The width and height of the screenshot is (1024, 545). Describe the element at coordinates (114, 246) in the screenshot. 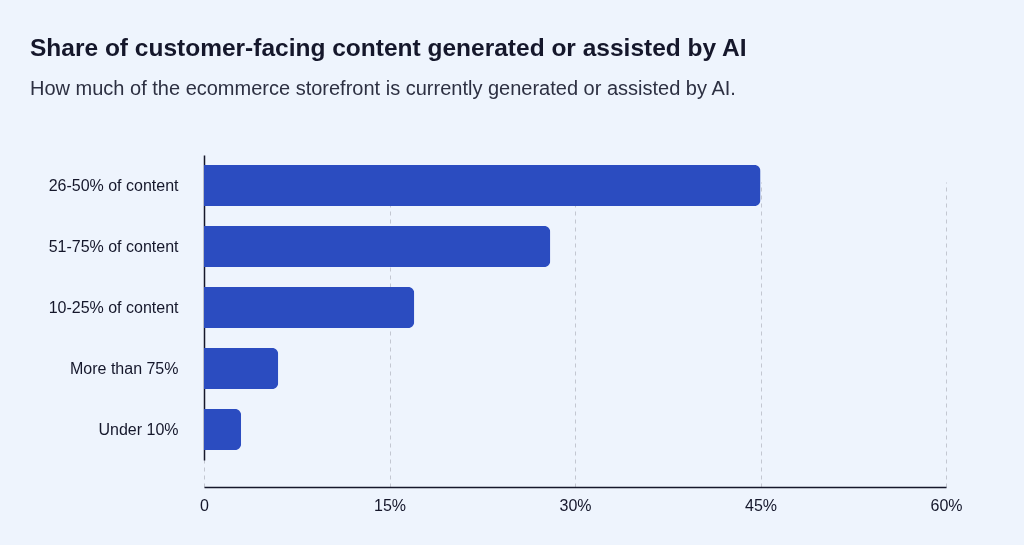

I see `y-tick-label: 51-75% of content` at that location.